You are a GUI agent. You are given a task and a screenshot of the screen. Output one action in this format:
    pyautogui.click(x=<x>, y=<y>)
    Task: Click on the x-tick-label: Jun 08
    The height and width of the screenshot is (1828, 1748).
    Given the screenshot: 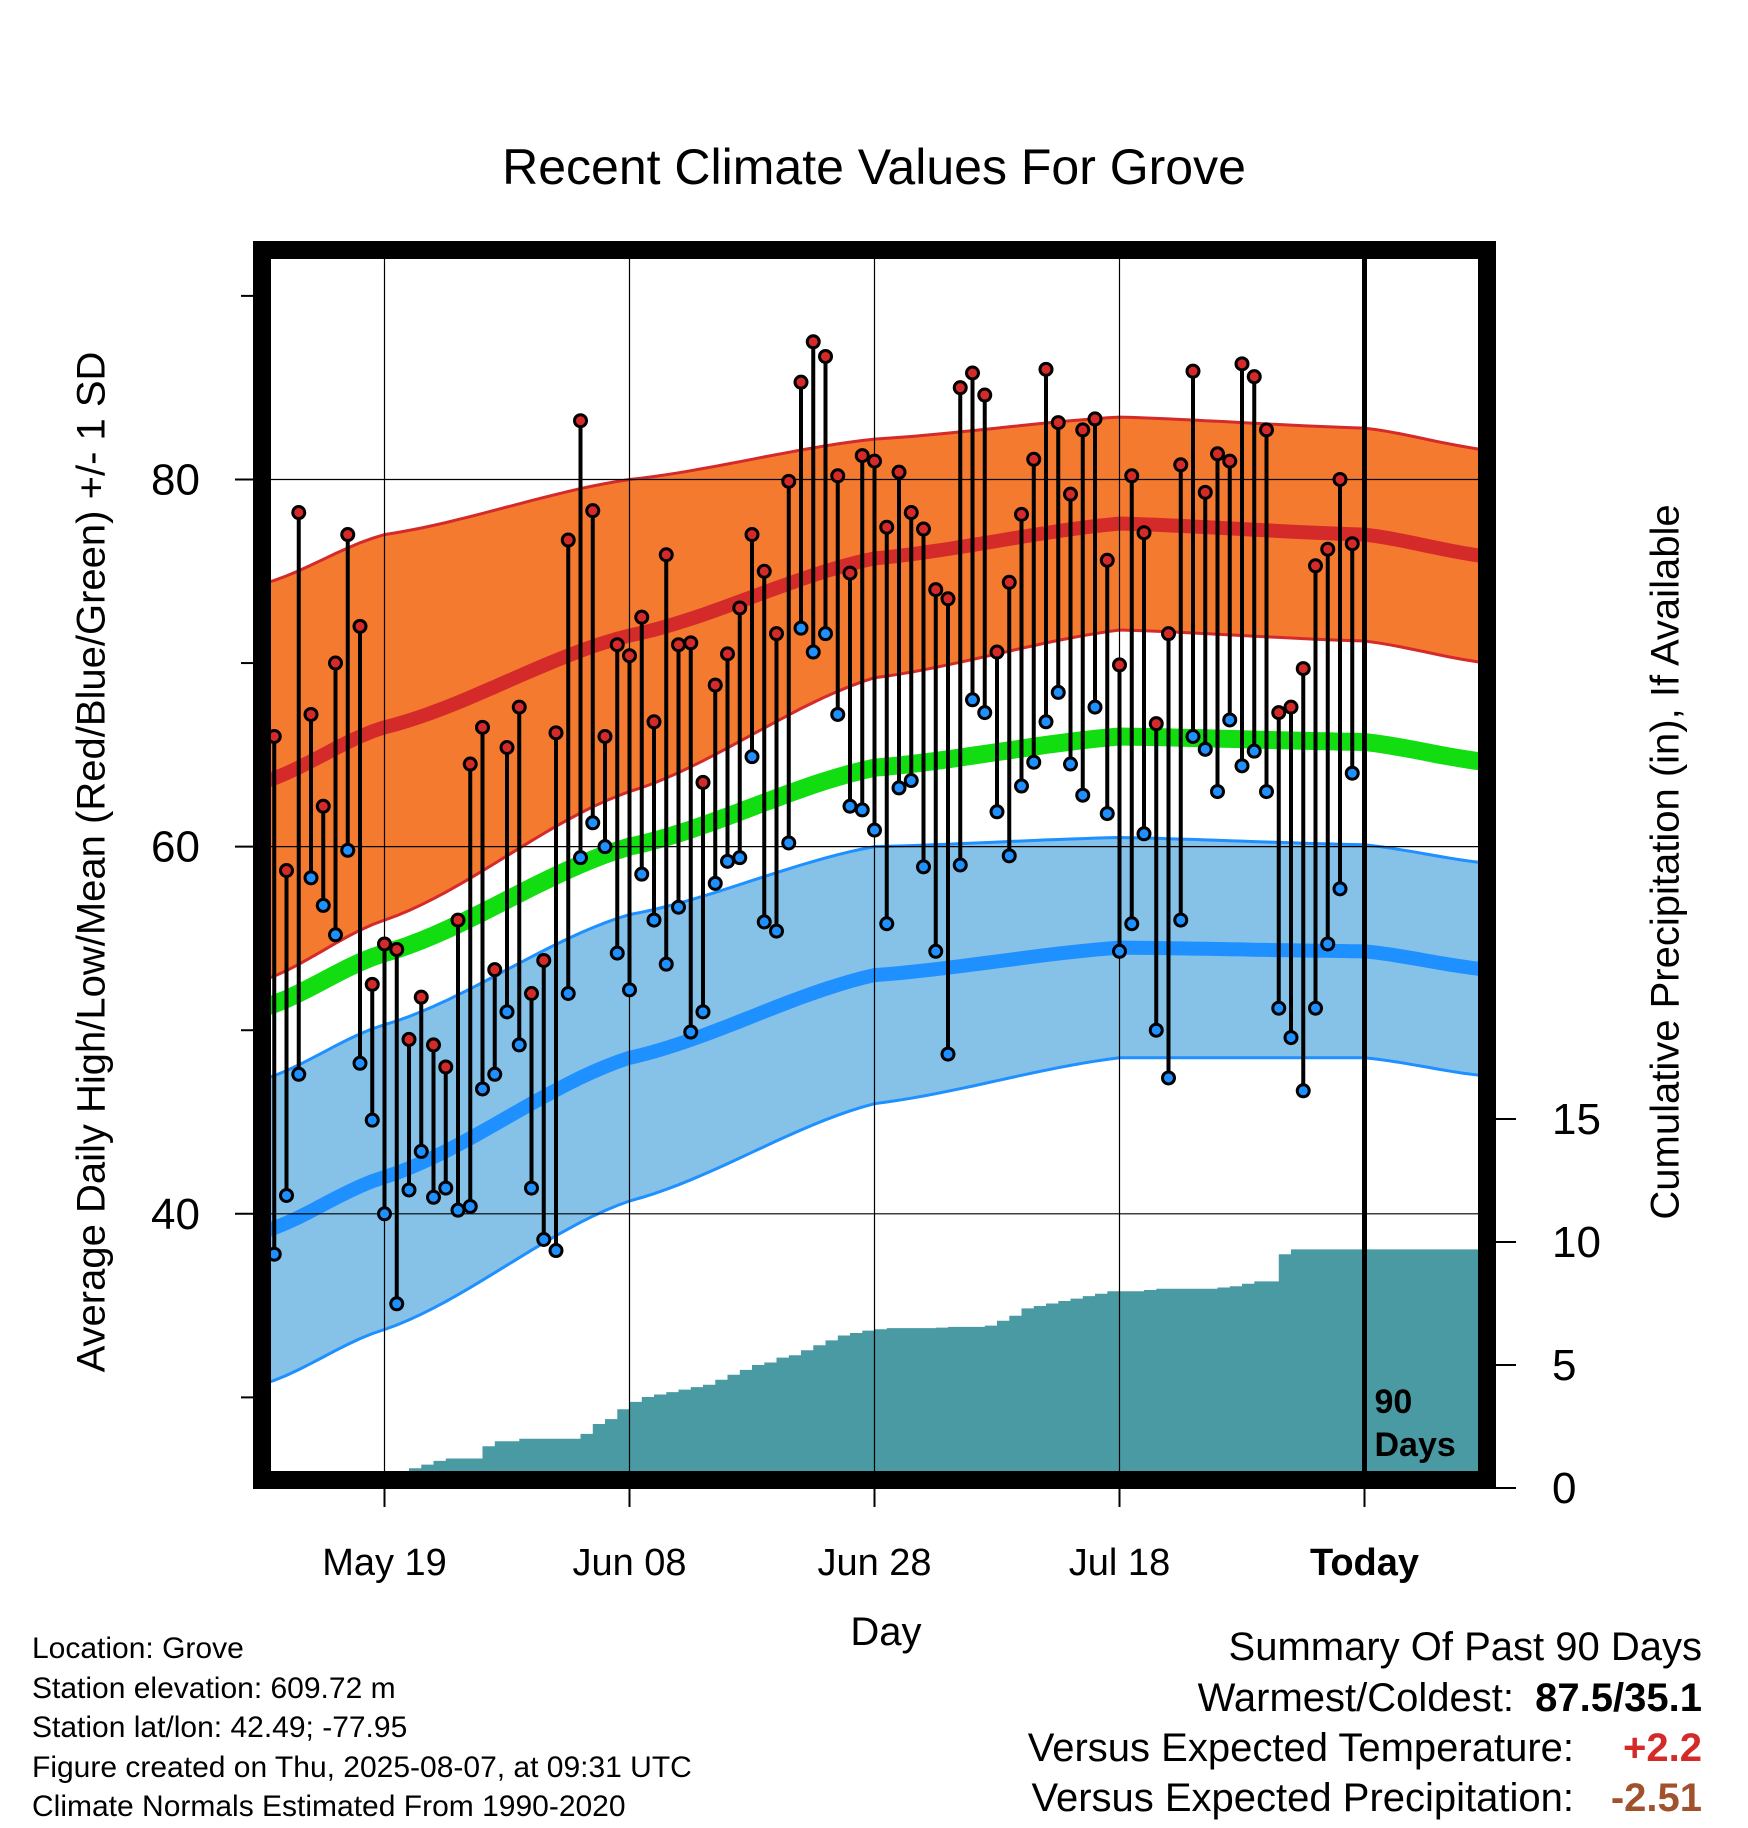 What is the action you would take?
    pyautogui.click(x=629, y=1563)
    